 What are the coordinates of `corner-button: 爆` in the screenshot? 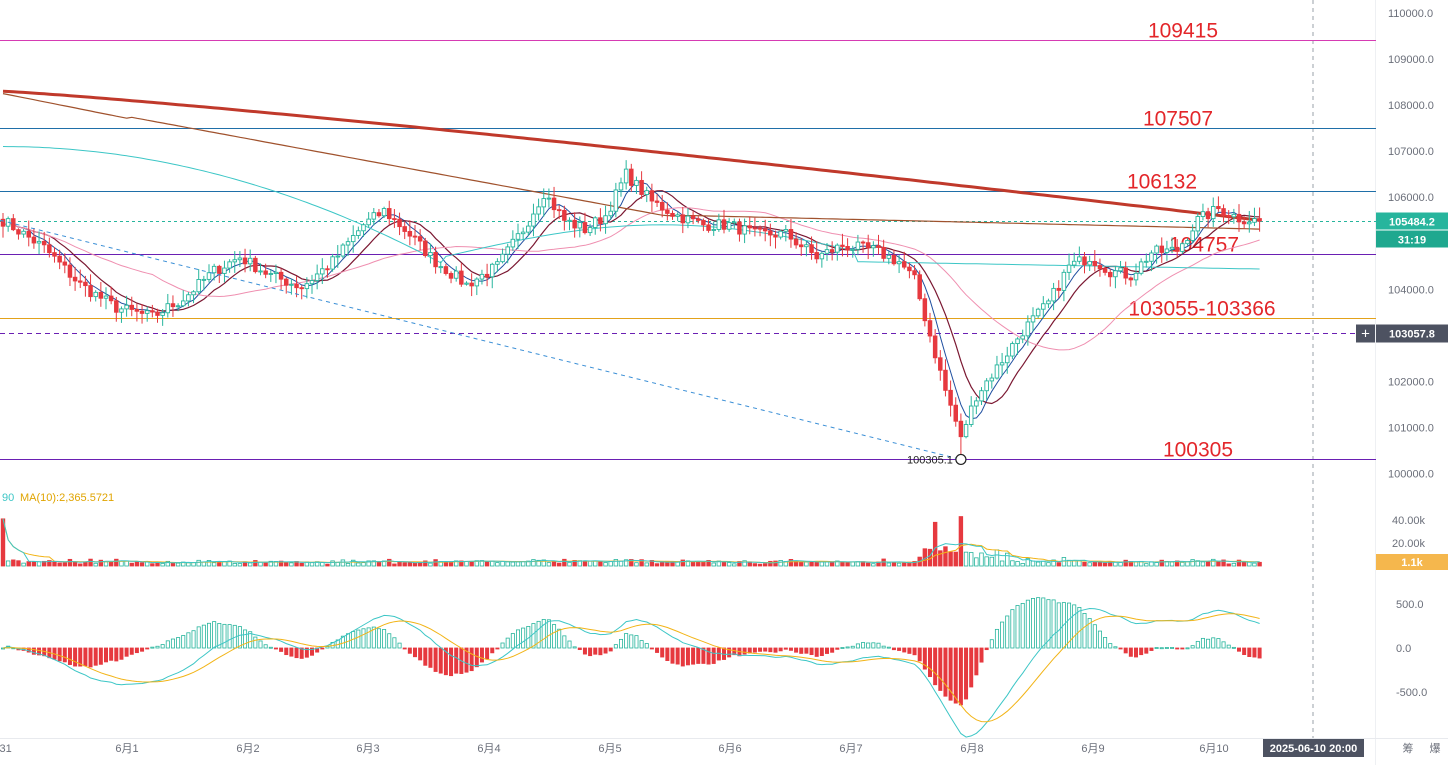 It's located at (1435, 748).